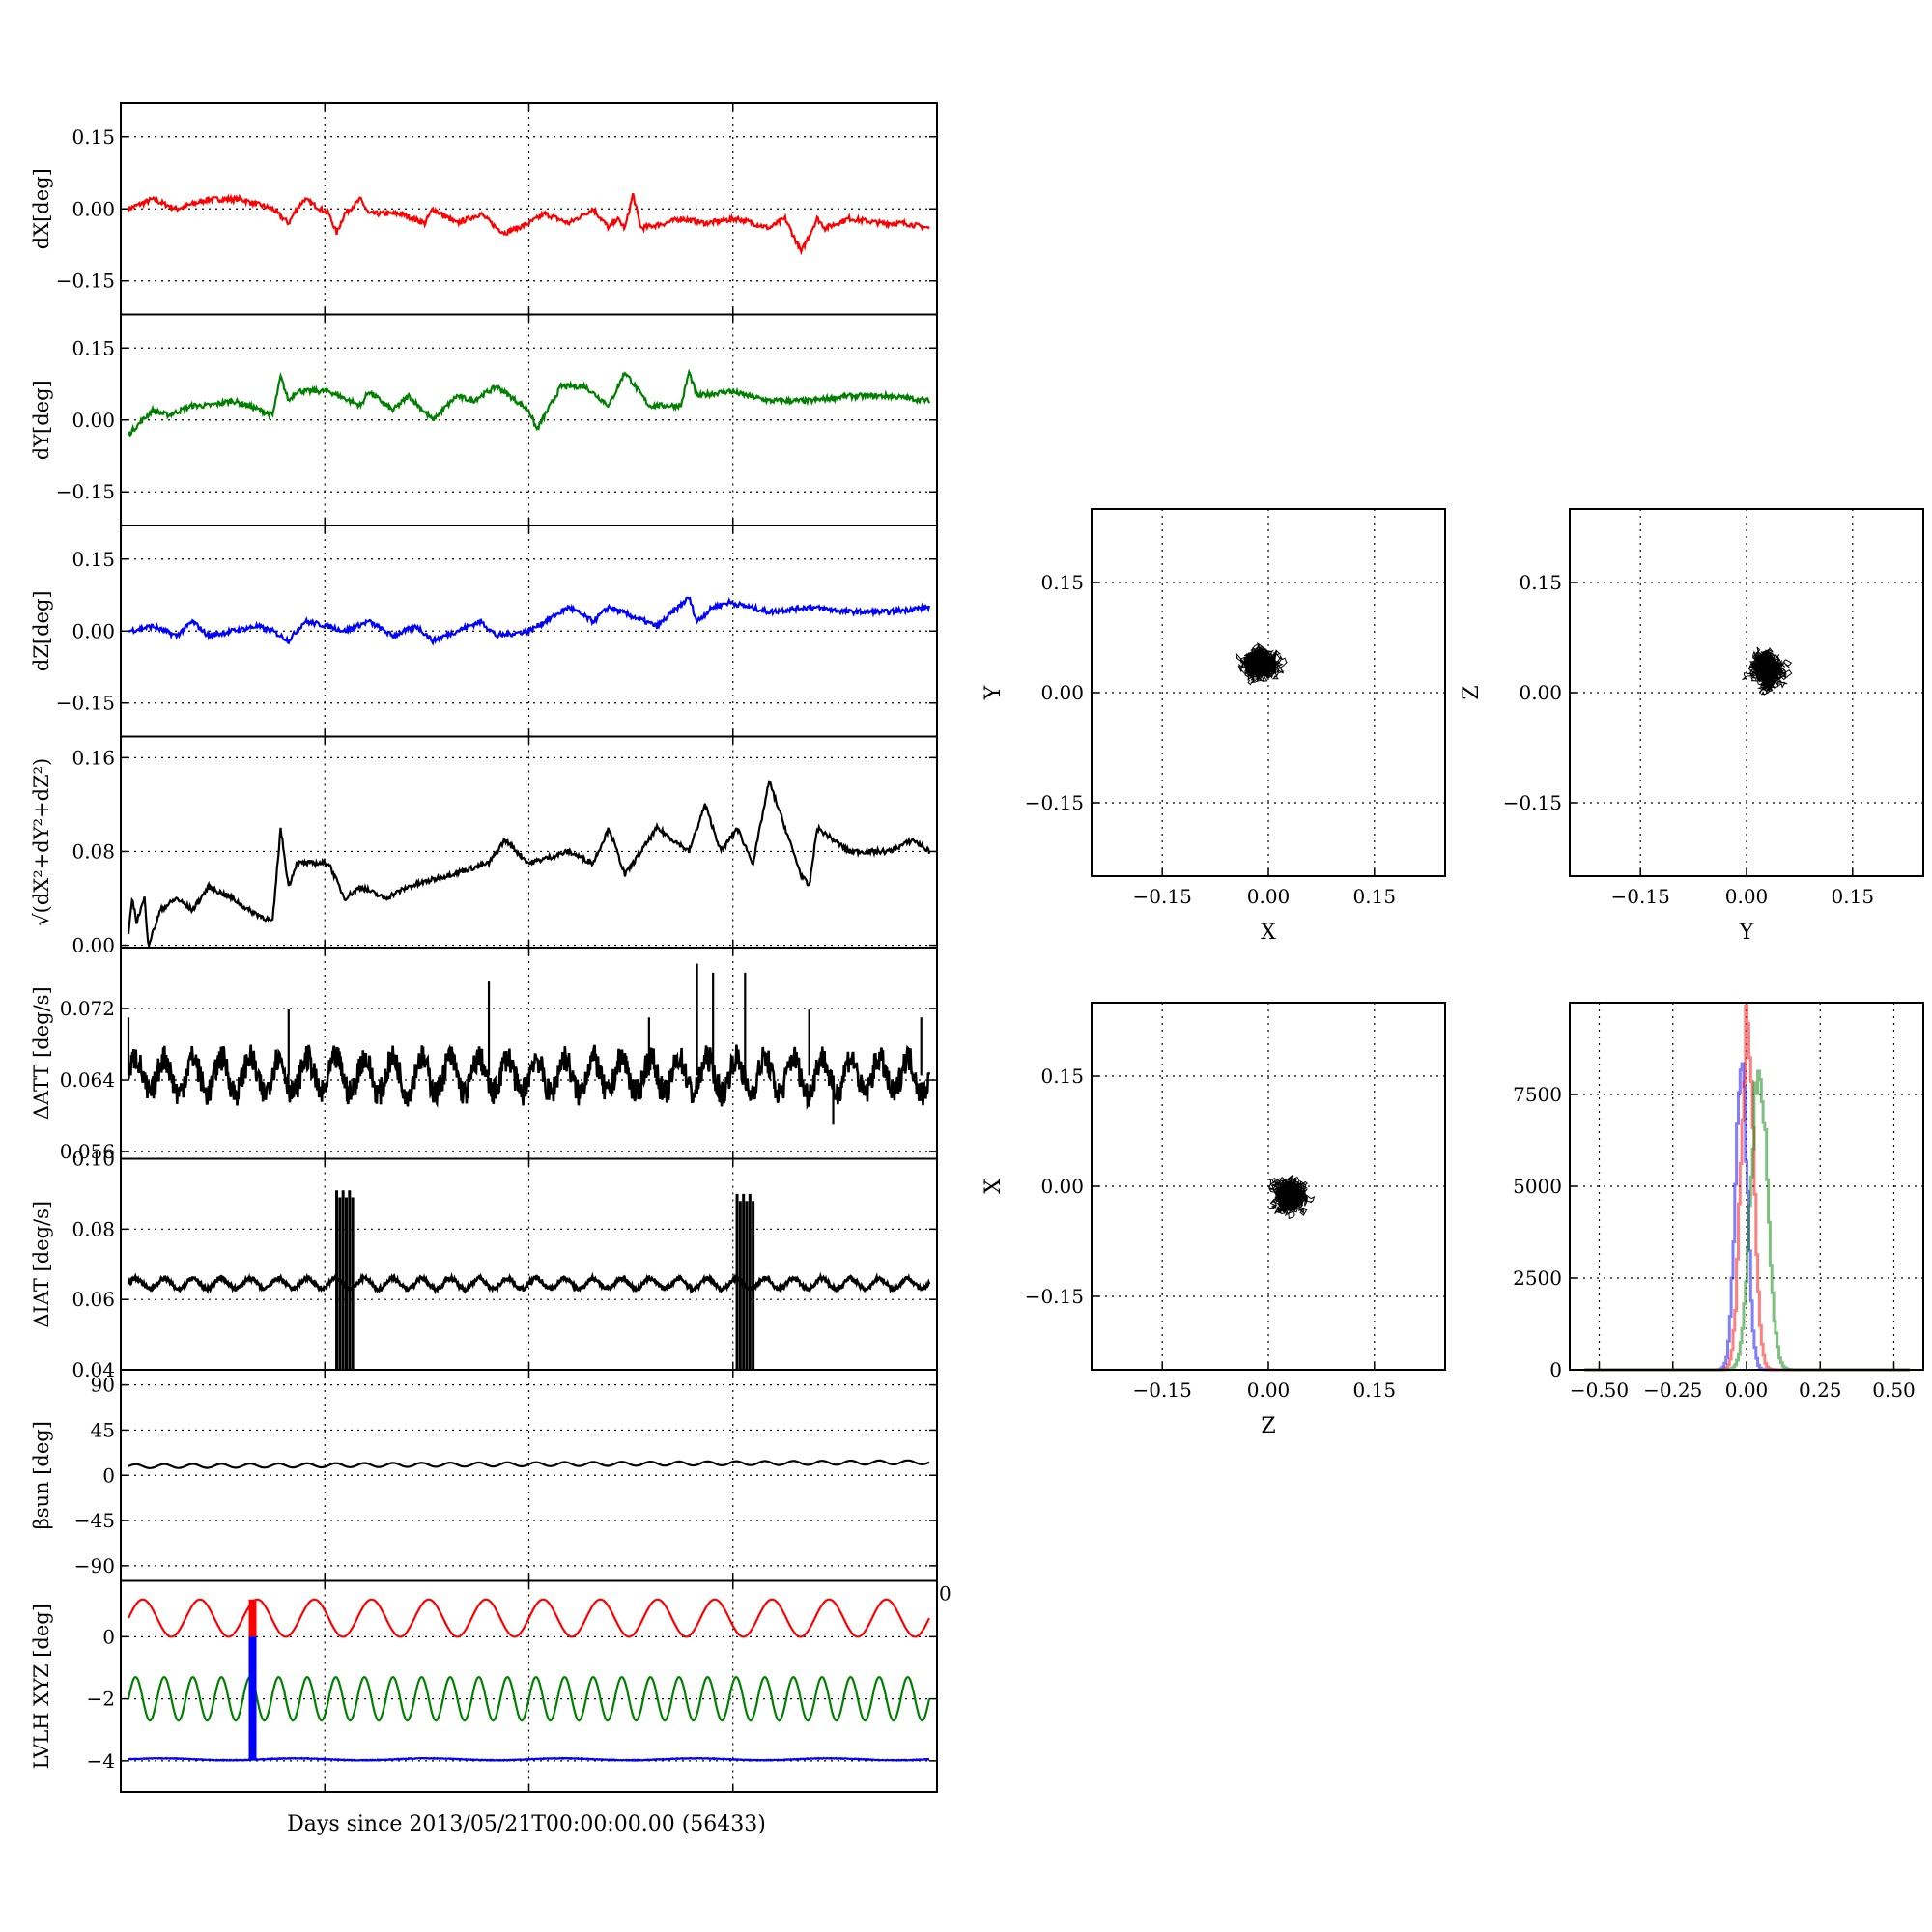  I want to click on xy-frame, so click(1268, 692).